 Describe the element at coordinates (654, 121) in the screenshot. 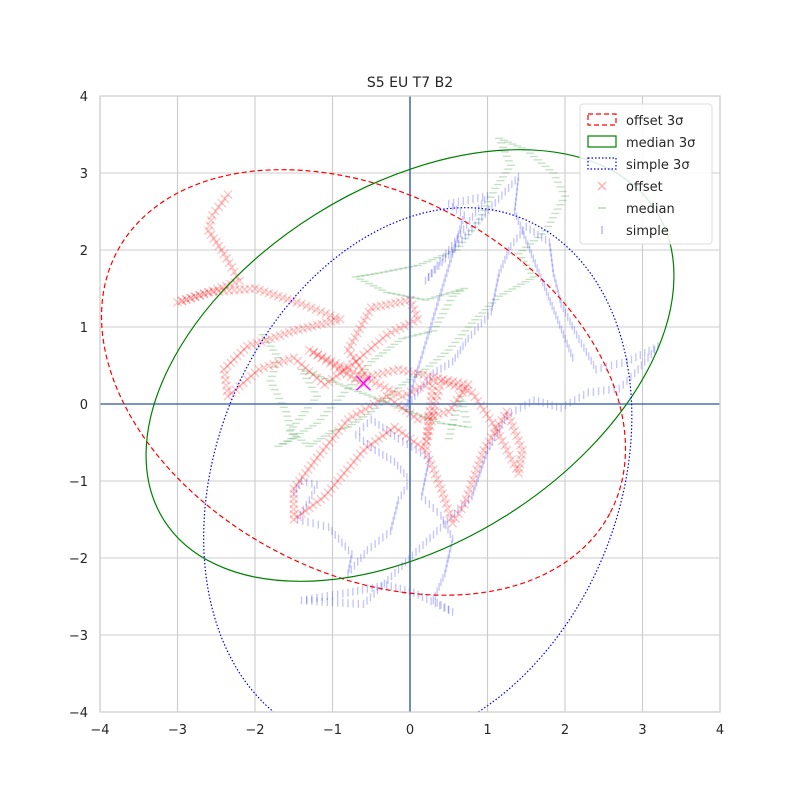

I see `legend-label: offset 3σ` at that location.